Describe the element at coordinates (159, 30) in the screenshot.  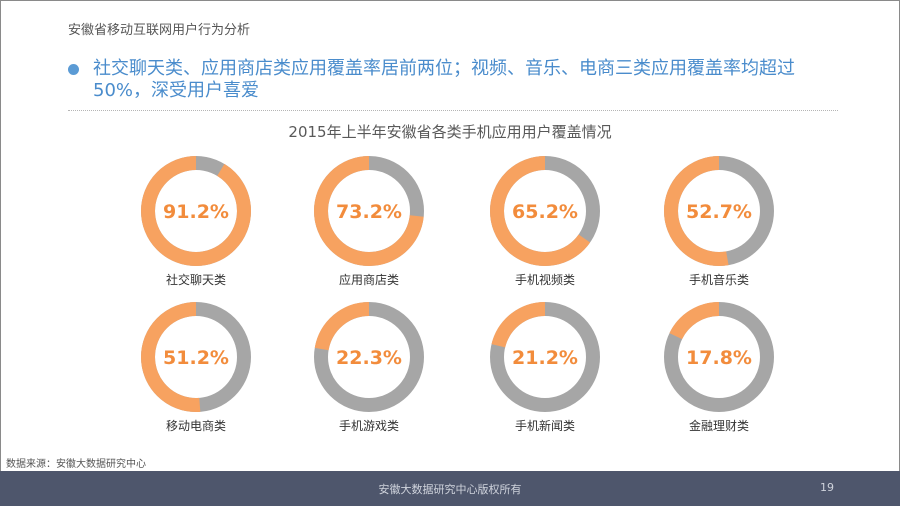
I see `page-header-title: 安徽省移动互联网用户行为分析` at that location.